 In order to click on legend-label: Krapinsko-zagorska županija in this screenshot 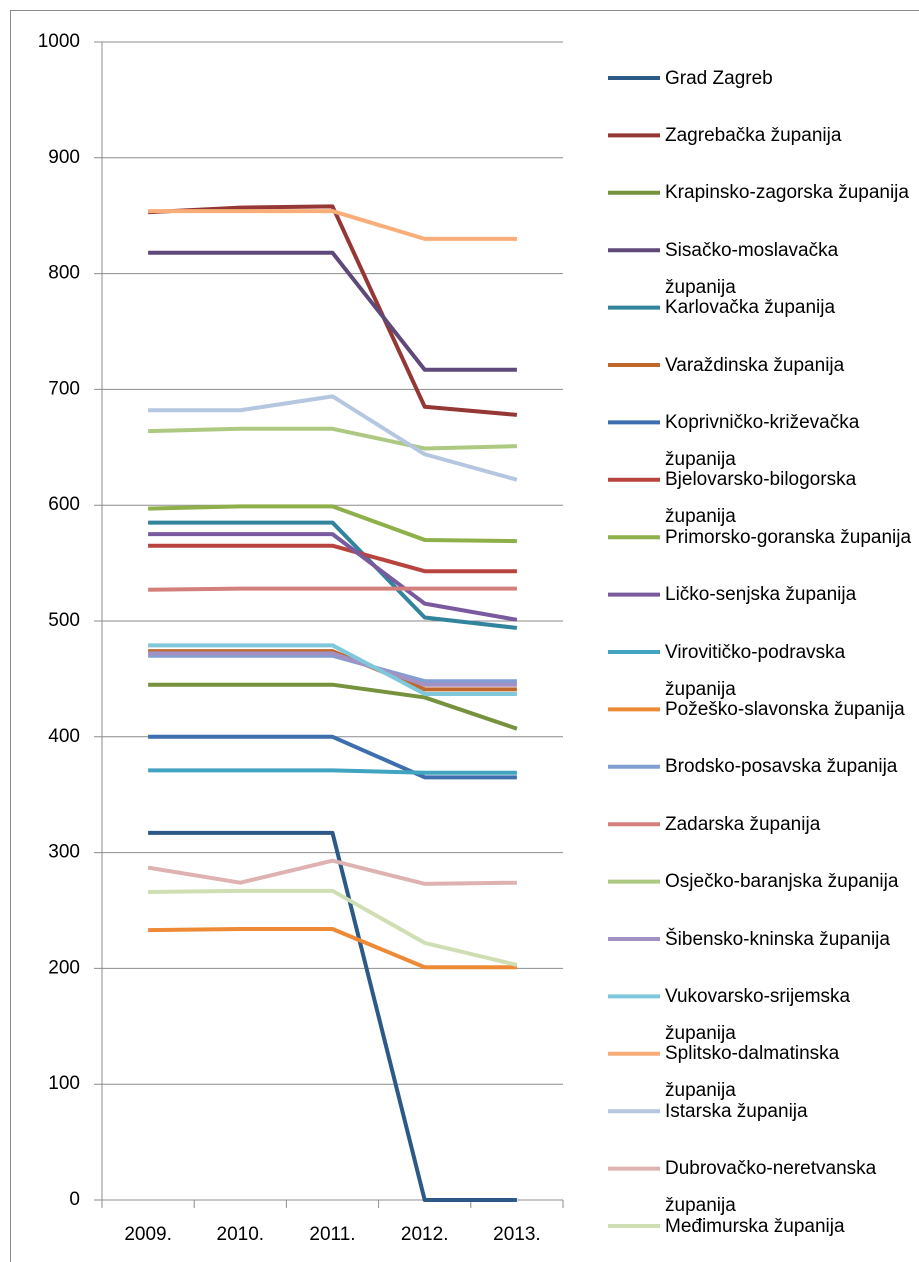, I will do `click(787, 193)`.